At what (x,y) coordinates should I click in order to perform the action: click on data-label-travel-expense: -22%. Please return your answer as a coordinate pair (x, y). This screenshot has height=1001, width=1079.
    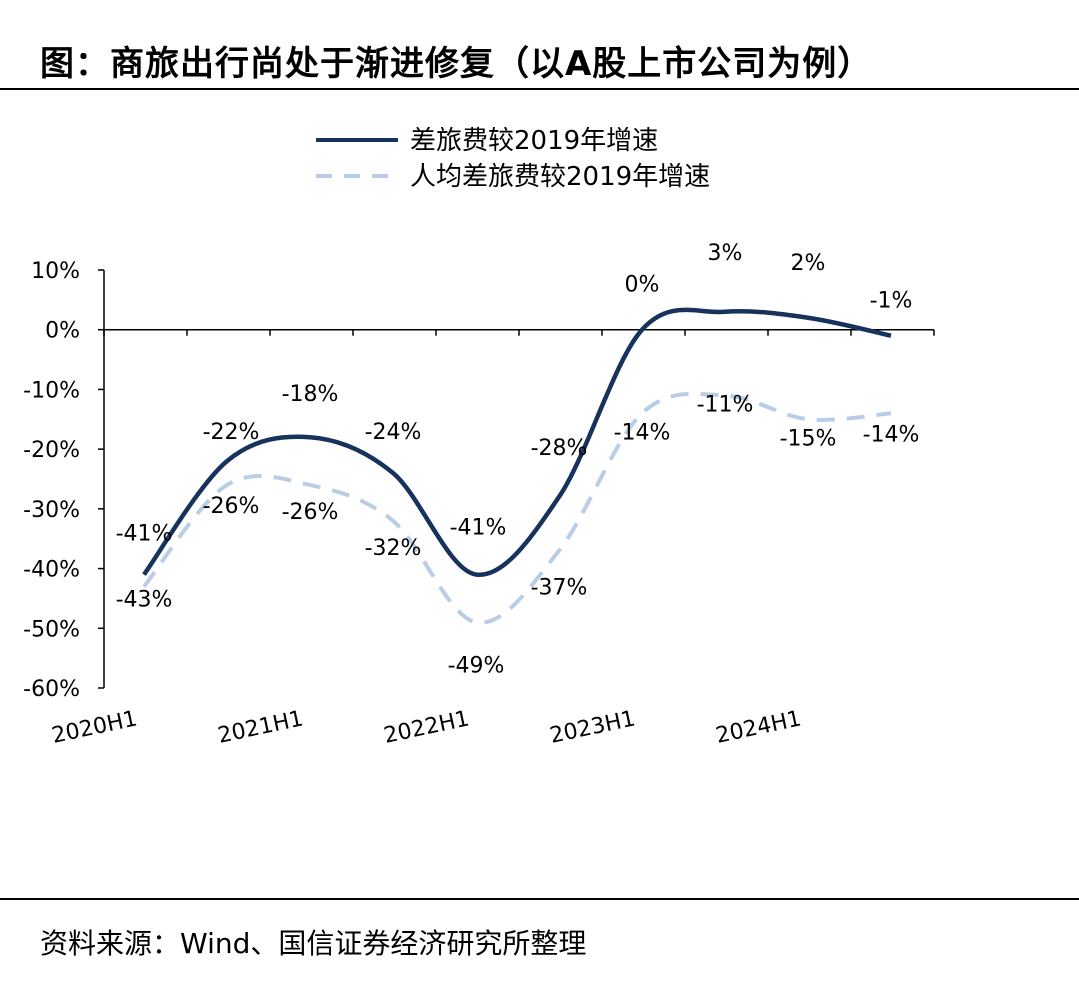
    Looking at the image, I should click on (231, 432).